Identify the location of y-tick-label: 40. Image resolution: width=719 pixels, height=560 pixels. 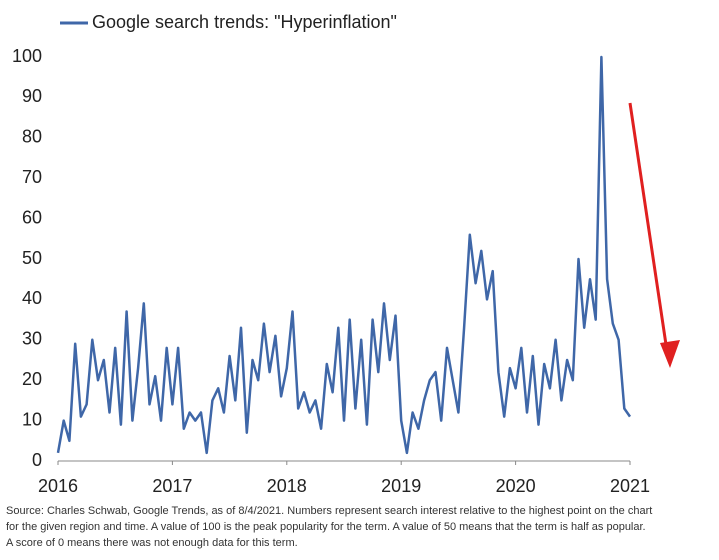
(32, 298).